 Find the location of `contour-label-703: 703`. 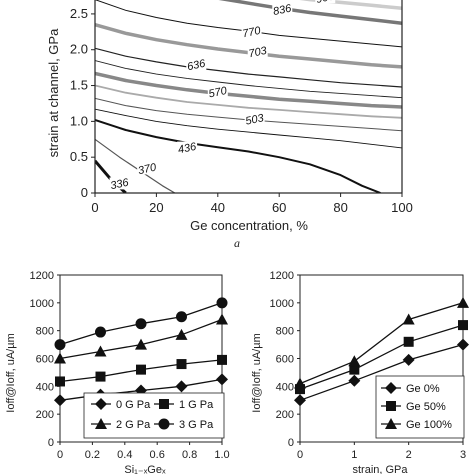

contour-label-703: 703 is located at coordinates (257, 53).